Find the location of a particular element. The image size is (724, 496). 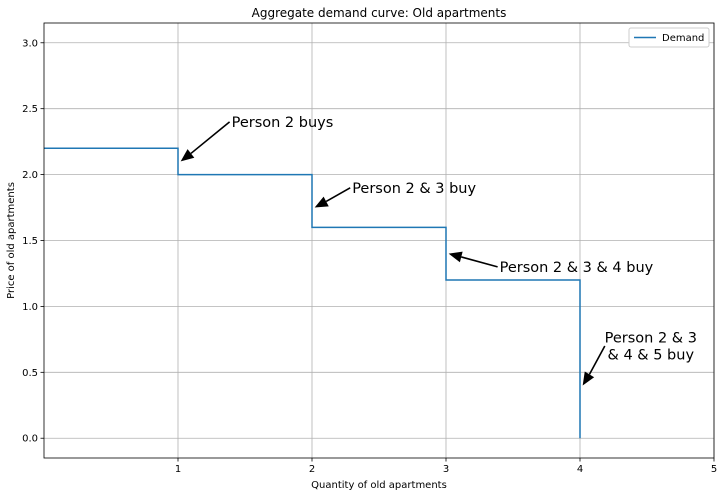

x-tick-label: 4 is located at coordinates (580, 469).